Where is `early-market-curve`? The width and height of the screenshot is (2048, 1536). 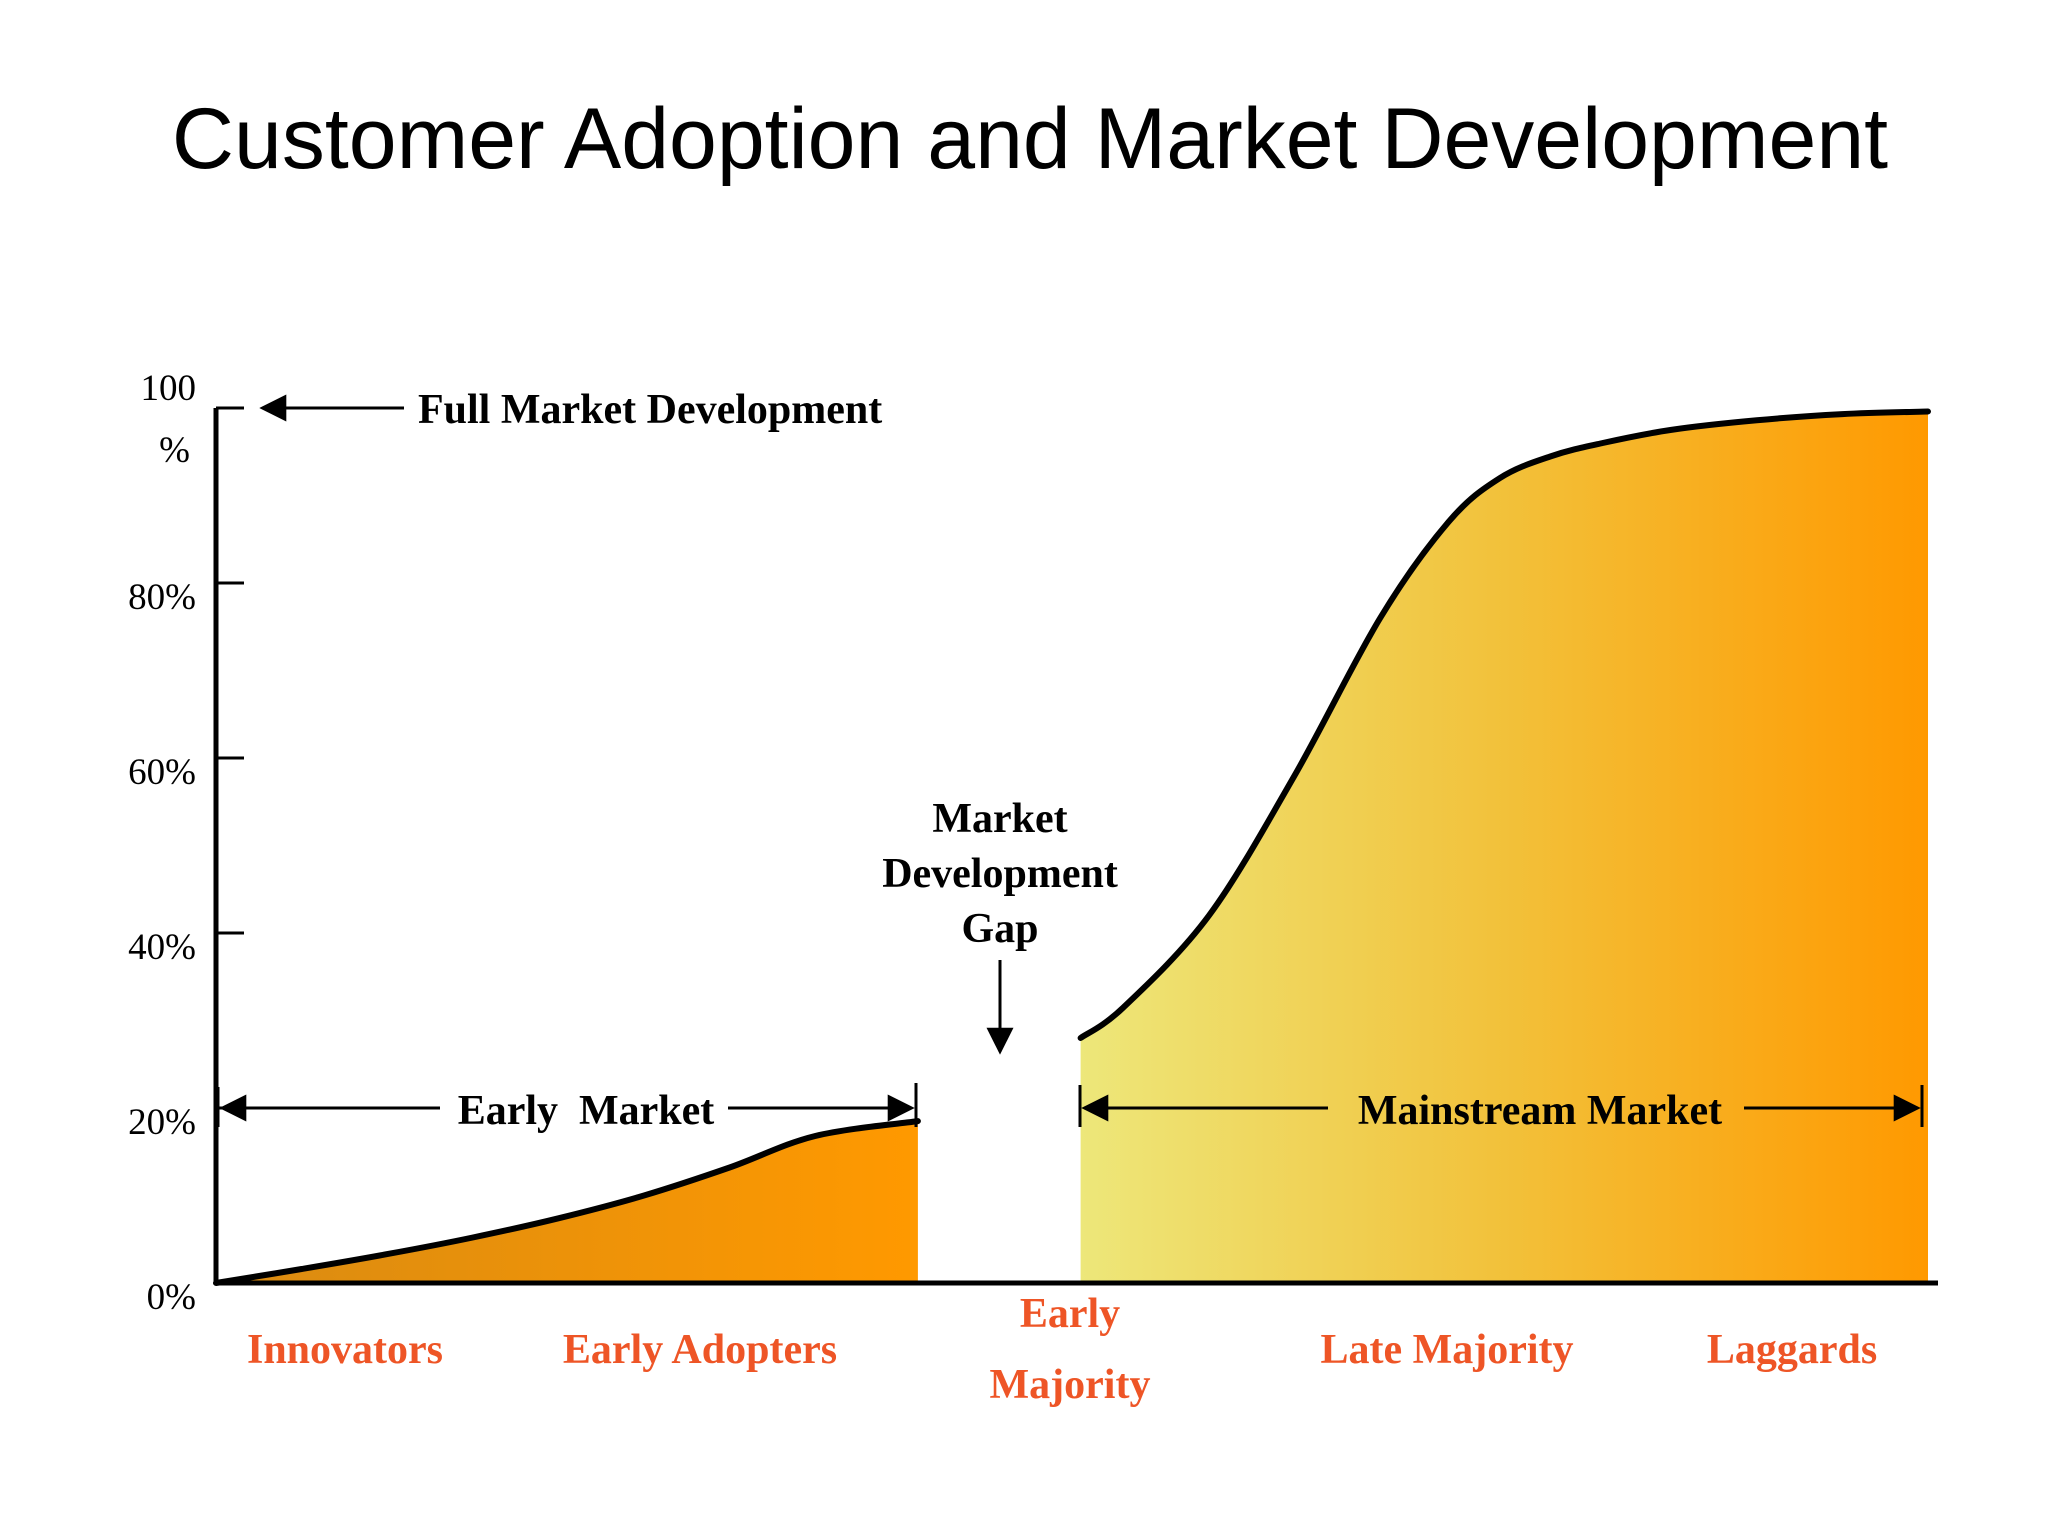 early-market-curve is located at coordinates (567, 1202).